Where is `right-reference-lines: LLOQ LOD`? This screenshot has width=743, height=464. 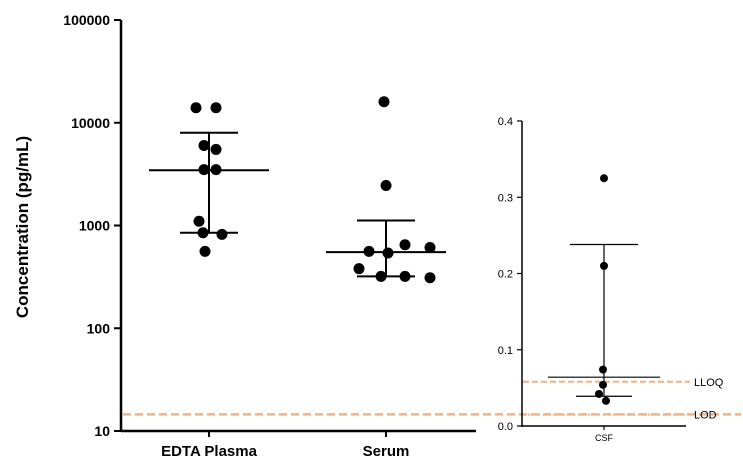 right-reference-lines: LLOQ LOD is located at coordinates (623, 399).